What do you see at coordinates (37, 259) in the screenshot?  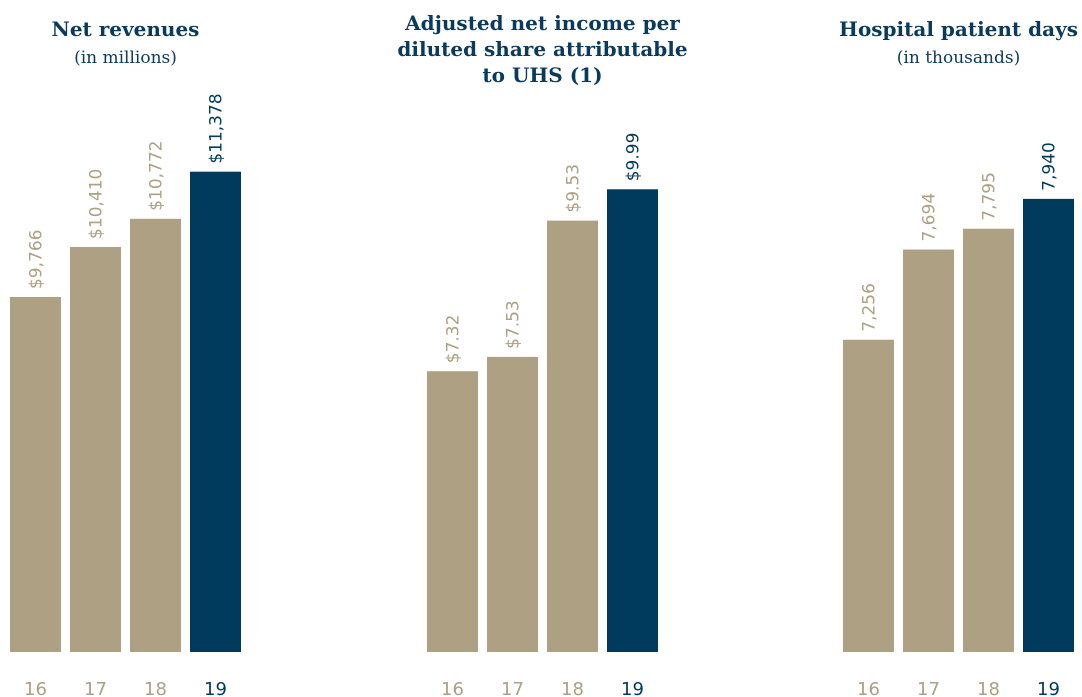 I see `value-label: $9,766` at bounding box center [37, 259].